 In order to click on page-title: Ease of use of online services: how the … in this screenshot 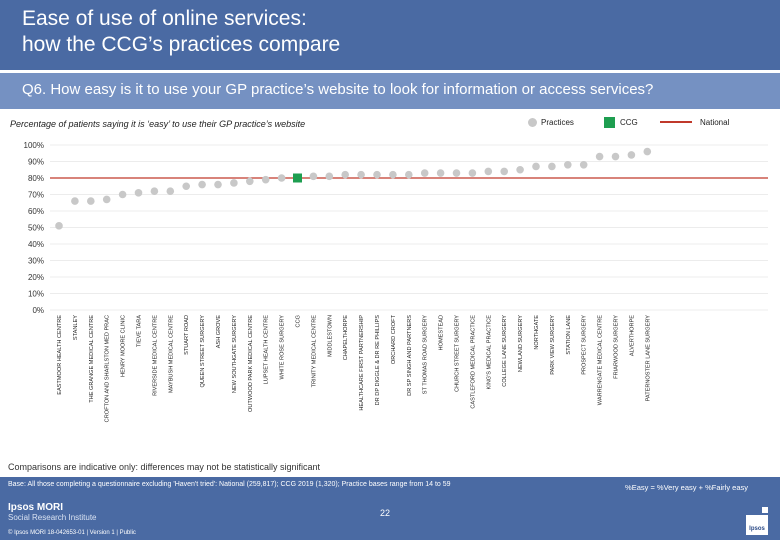, I will do `click(181, 32)`.